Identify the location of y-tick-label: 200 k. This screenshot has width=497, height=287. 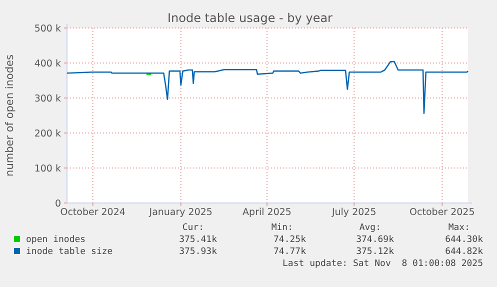
(48, 134).